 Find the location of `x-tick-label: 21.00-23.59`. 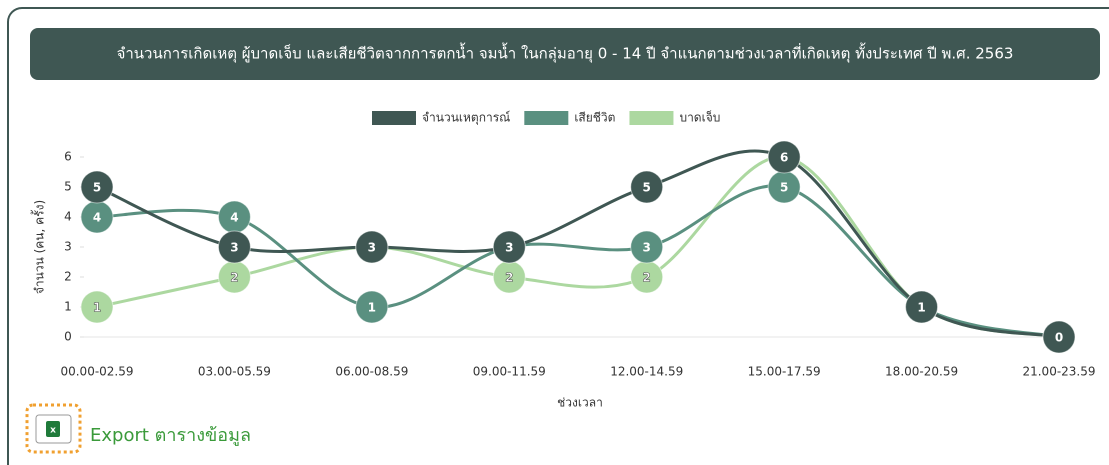

x-tick-label: 21.00-23.59 is located at coordinates (1058, 372).